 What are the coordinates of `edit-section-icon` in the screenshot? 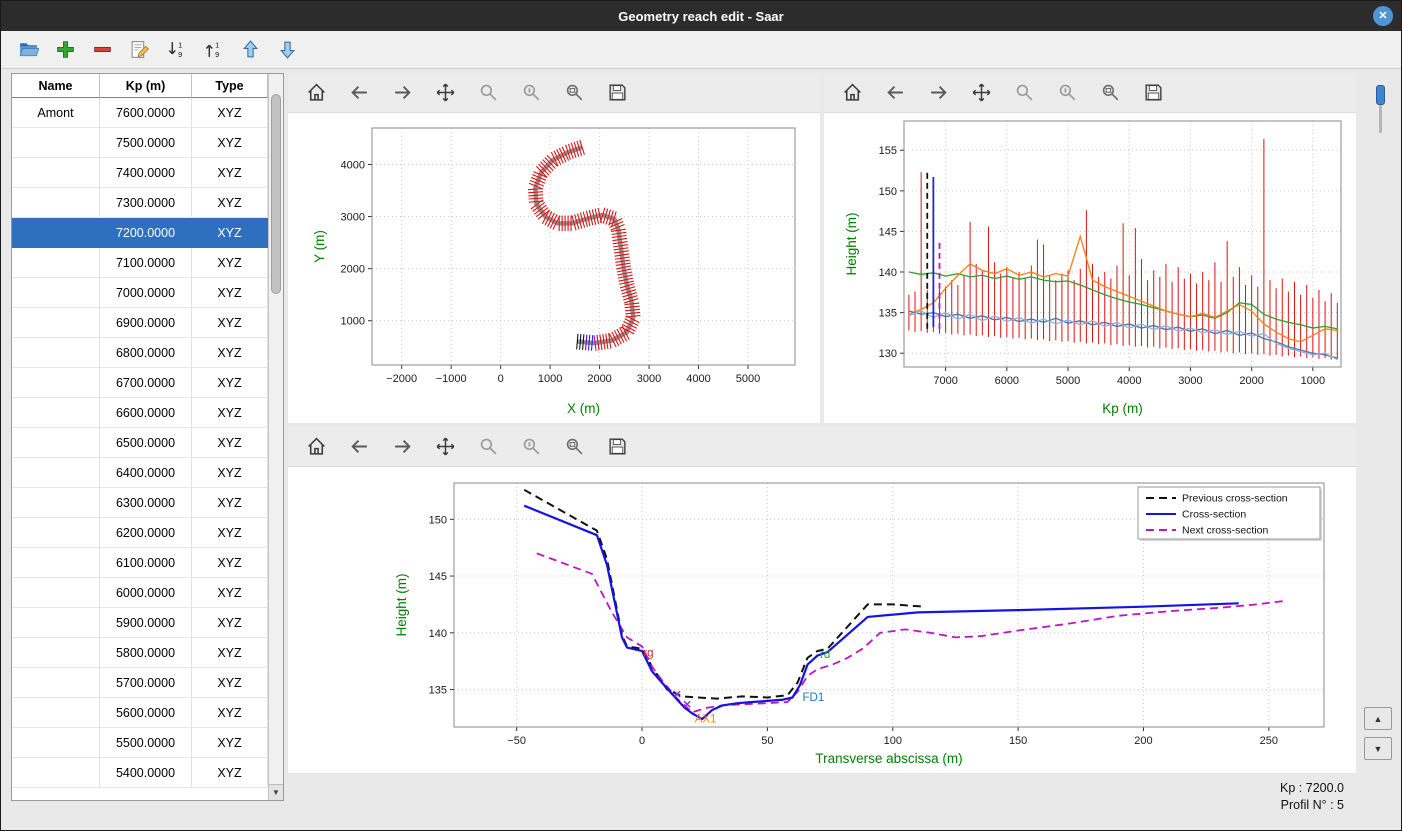 It's located at (139, 50).